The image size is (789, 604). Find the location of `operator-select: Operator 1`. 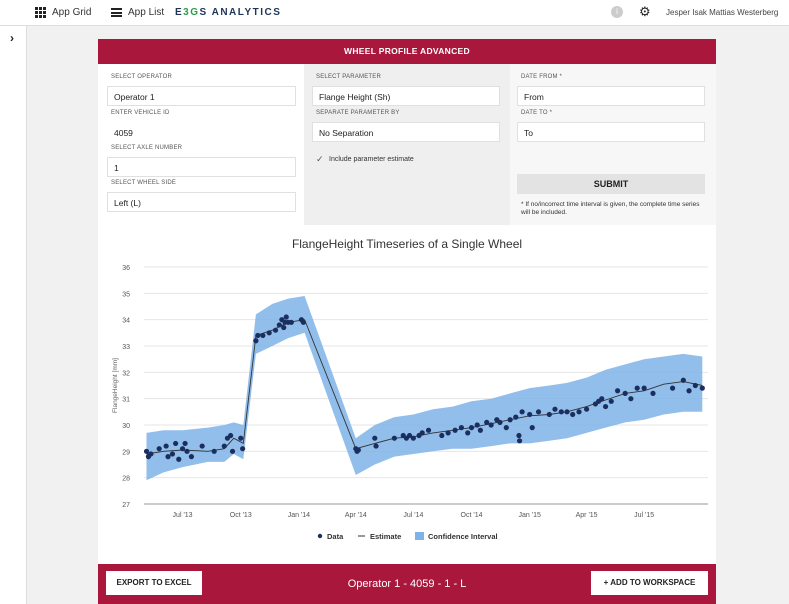

operator-select: Operator 1 is located at coordinates (201, 96).